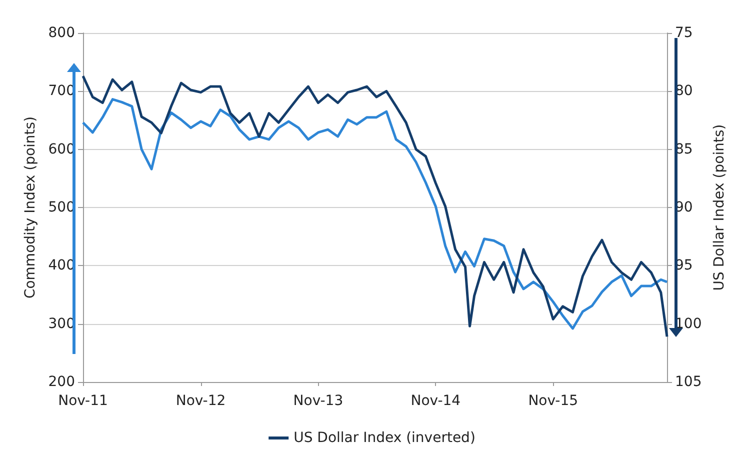 The image size is (744, 458). What do you see at coordinates (553, 401) in the screenshot?
I see `x-tick-label: Nov-15` at bounding box center [553, 401].